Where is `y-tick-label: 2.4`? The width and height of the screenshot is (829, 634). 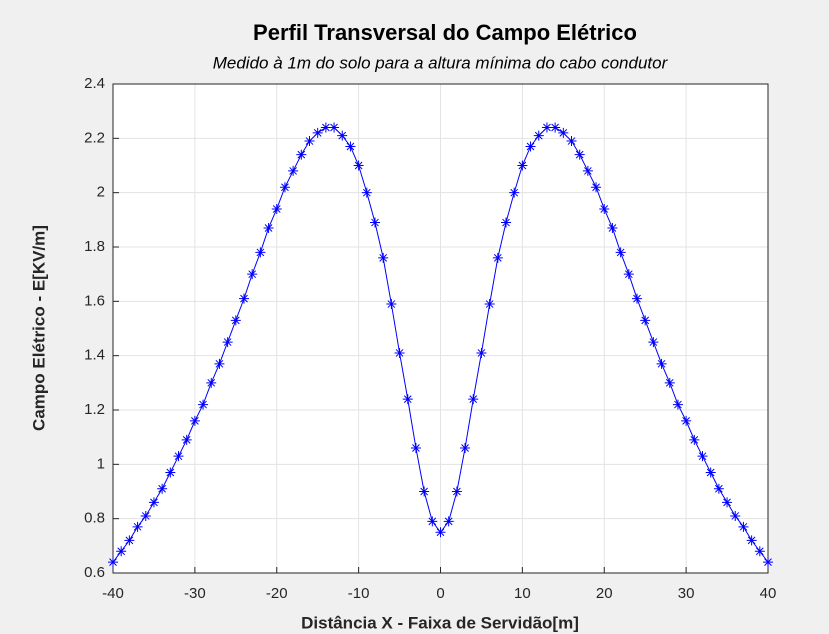 y-tick-label: 2.4 is located at coordinates (94, 83).